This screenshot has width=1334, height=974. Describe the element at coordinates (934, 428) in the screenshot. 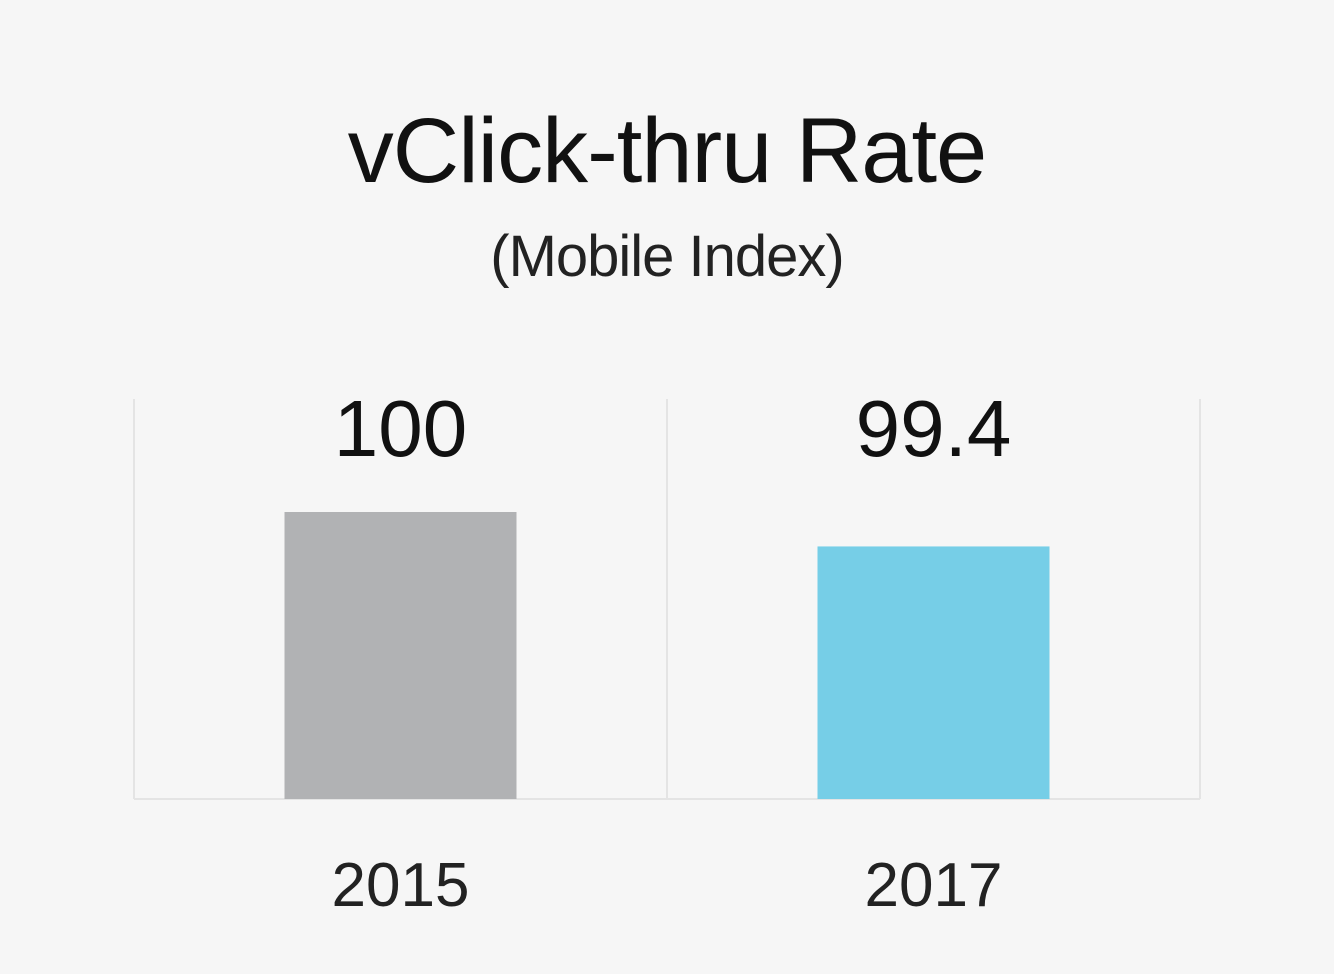

I see `data-label-2017: 99.4` at that location.